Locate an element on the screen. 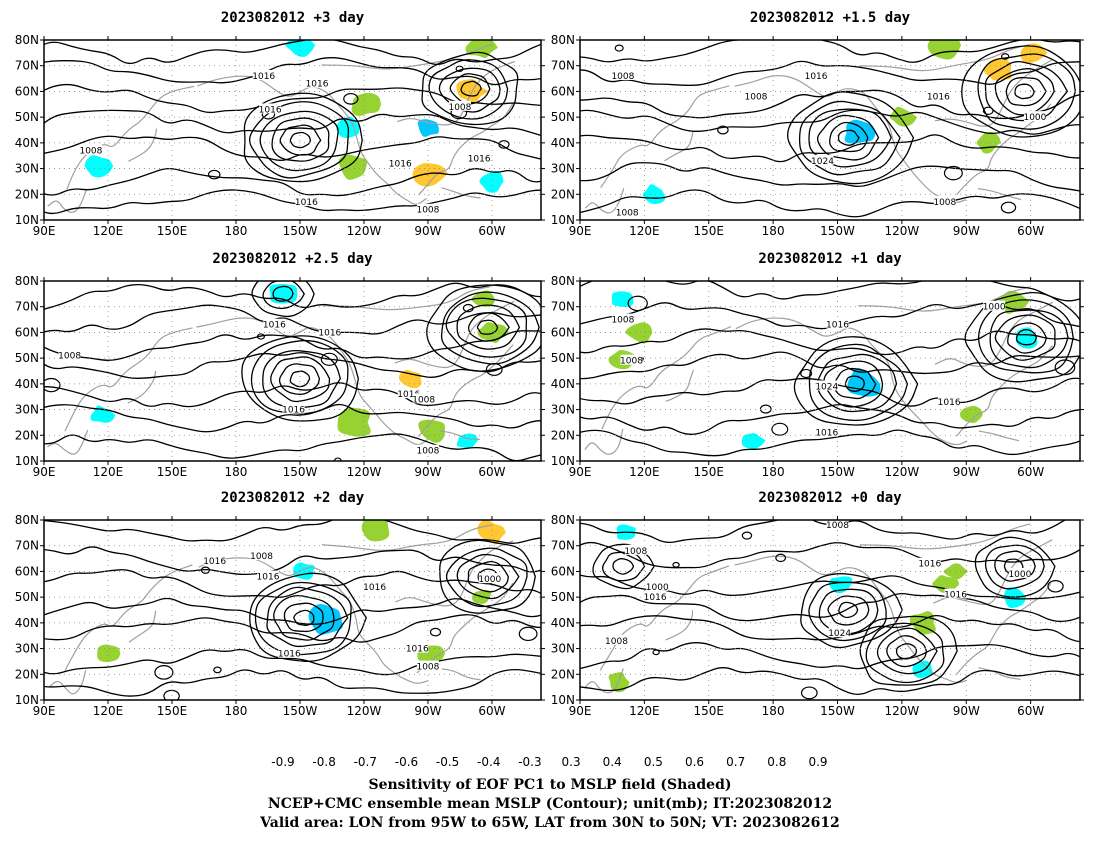 The width and height of the screenshot is (1100, 850). lon-tick-label: 60W is located at coordinates (1030, 711).